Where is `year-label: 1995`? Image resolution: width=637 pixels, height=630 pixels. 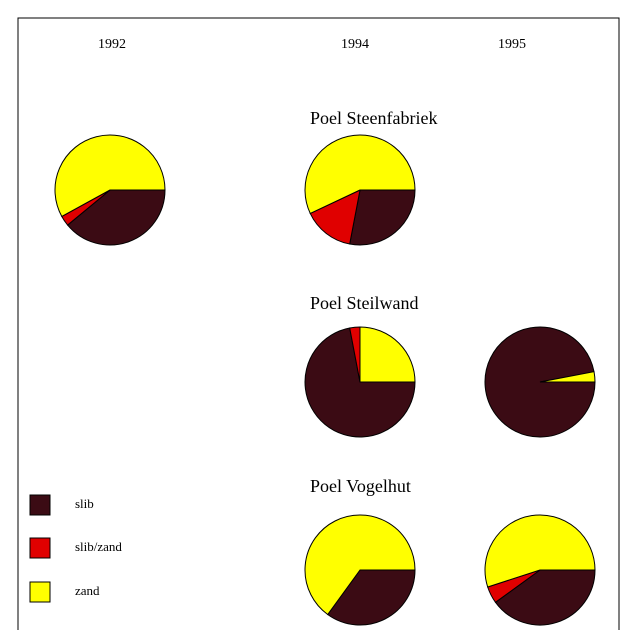
year-label: 1995 is located at coordinates (512, 44).